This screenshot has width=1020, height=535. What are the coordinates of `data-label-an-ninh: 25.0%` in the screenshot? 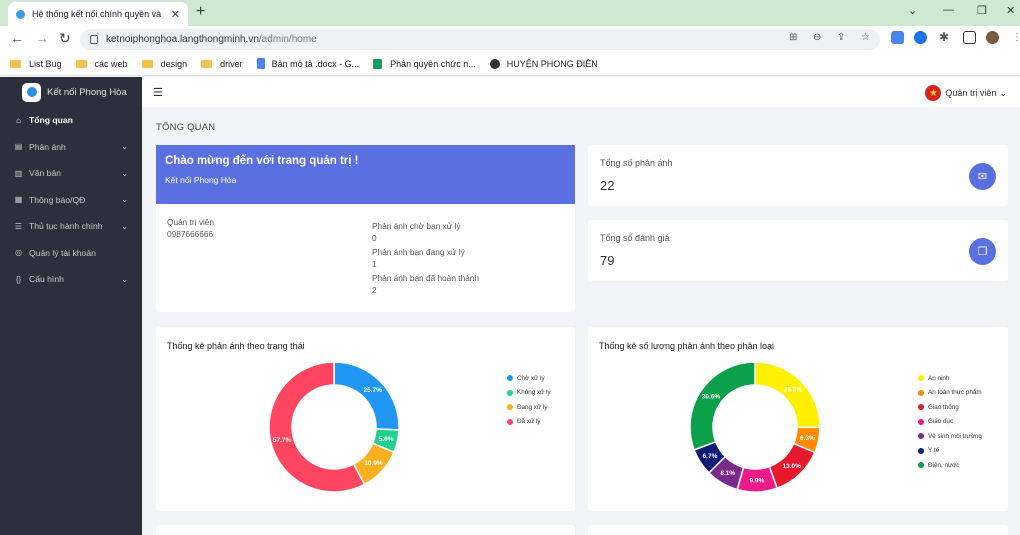 It's located at (793, 389).